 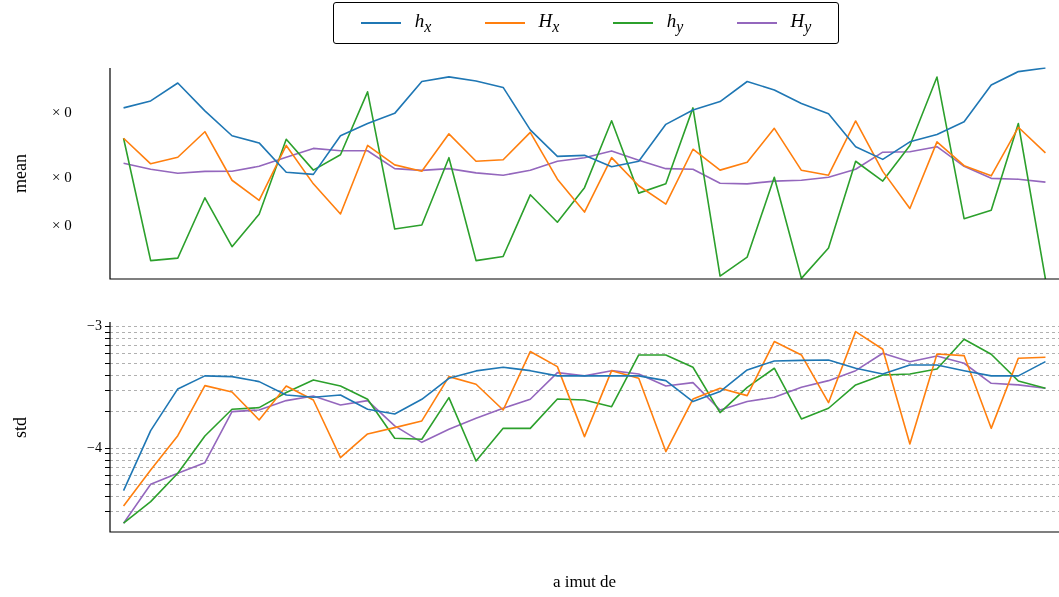 I want to click on y-tick-label: −4, so click(x=94, y=447).